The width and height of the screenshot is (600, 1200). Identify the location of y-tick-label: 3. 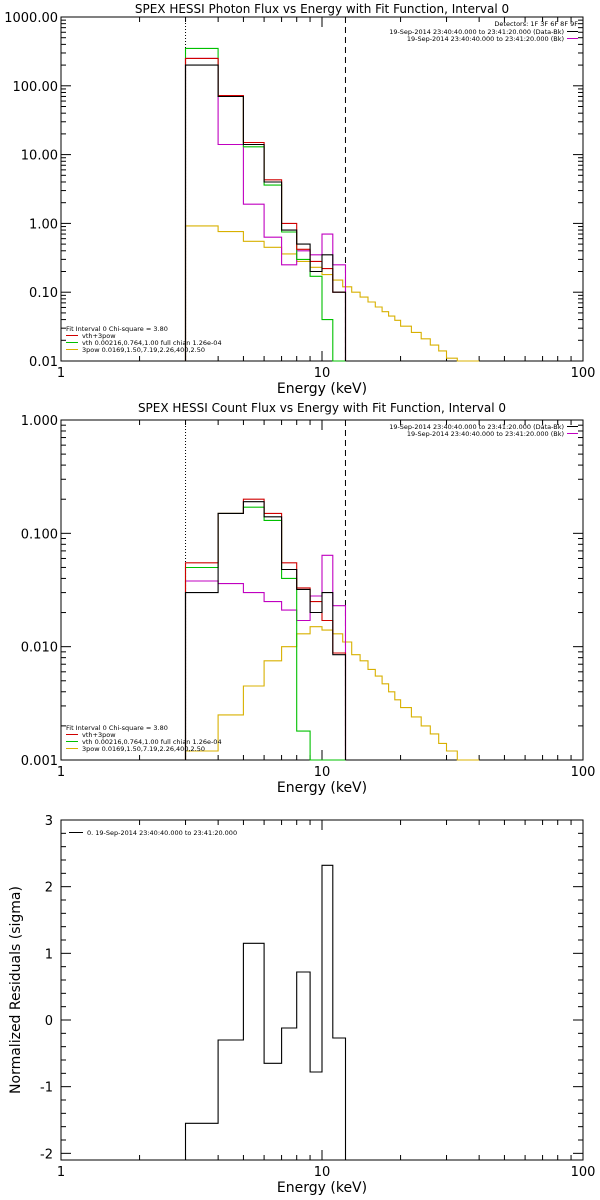
(49, 821).